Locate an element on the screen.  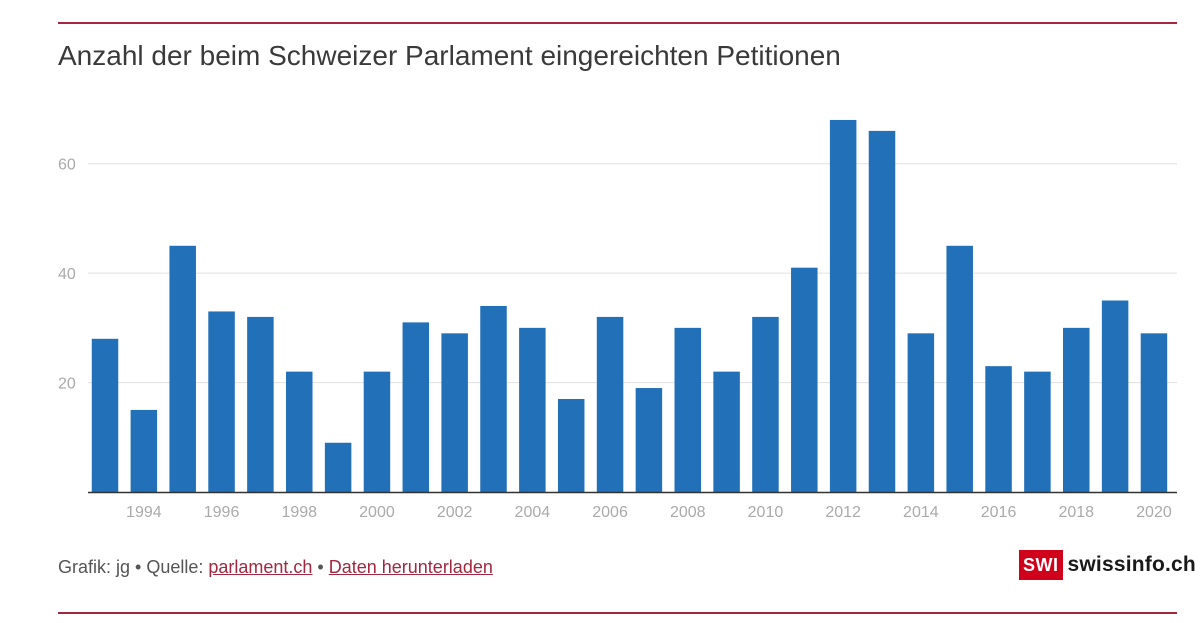
bottom-rule is located at coordinates (617, 613).